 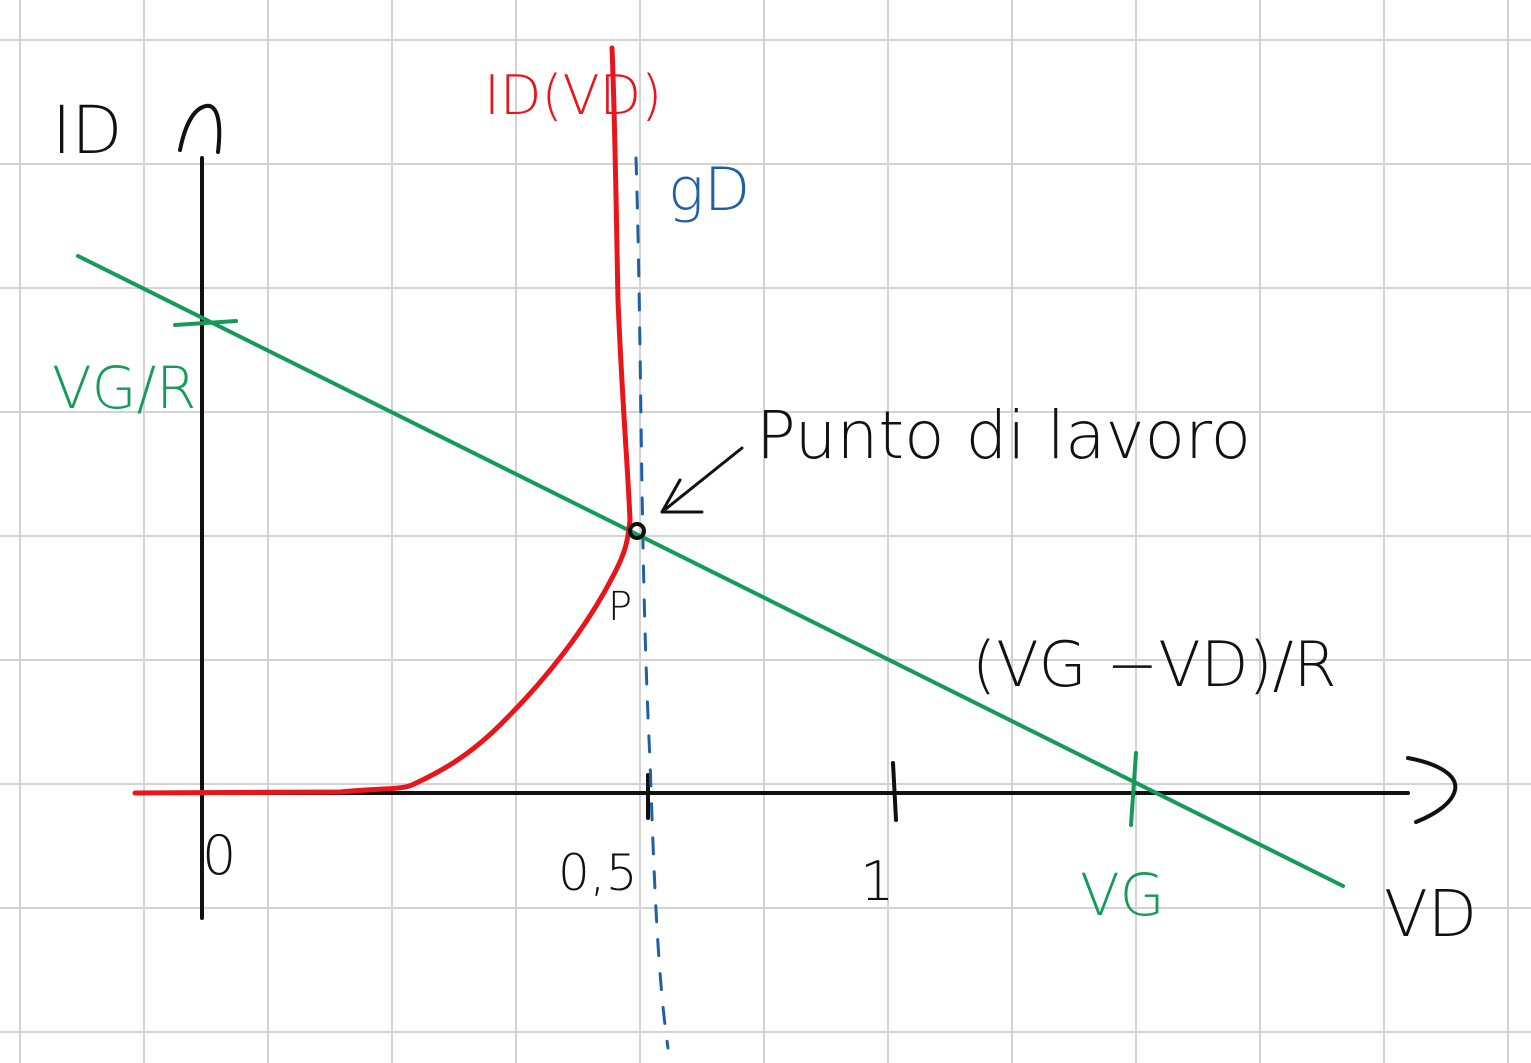 What do you see at coordinates (652, 603) in the screenshot?
I see `threshold-line` at bounding box center [652, 603].